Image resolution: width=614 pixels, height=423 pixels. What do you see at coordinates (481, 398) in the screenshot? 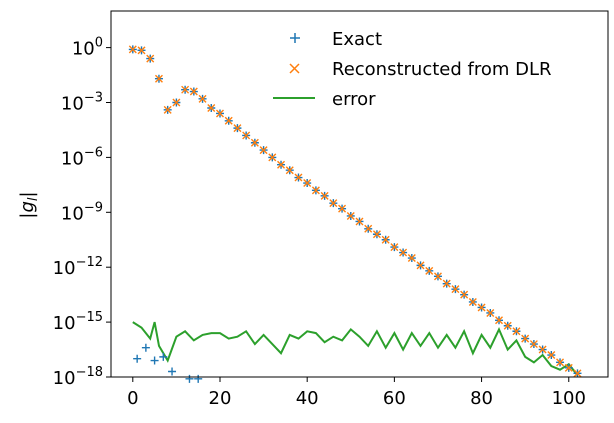
I see `x-tick-label: 80` at bounding box center [481, 398].